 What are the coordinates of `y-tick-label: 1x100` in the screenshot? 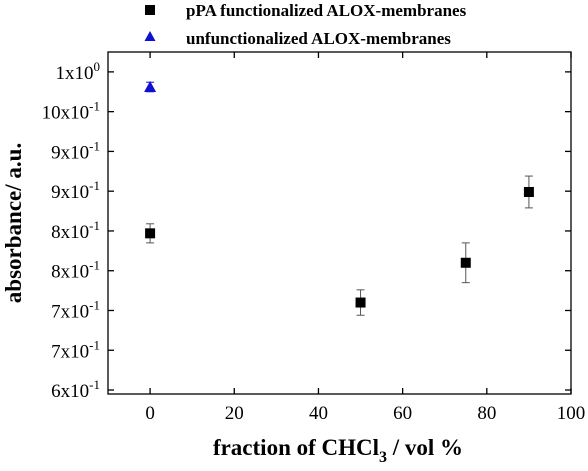 It's located at (78, 71).